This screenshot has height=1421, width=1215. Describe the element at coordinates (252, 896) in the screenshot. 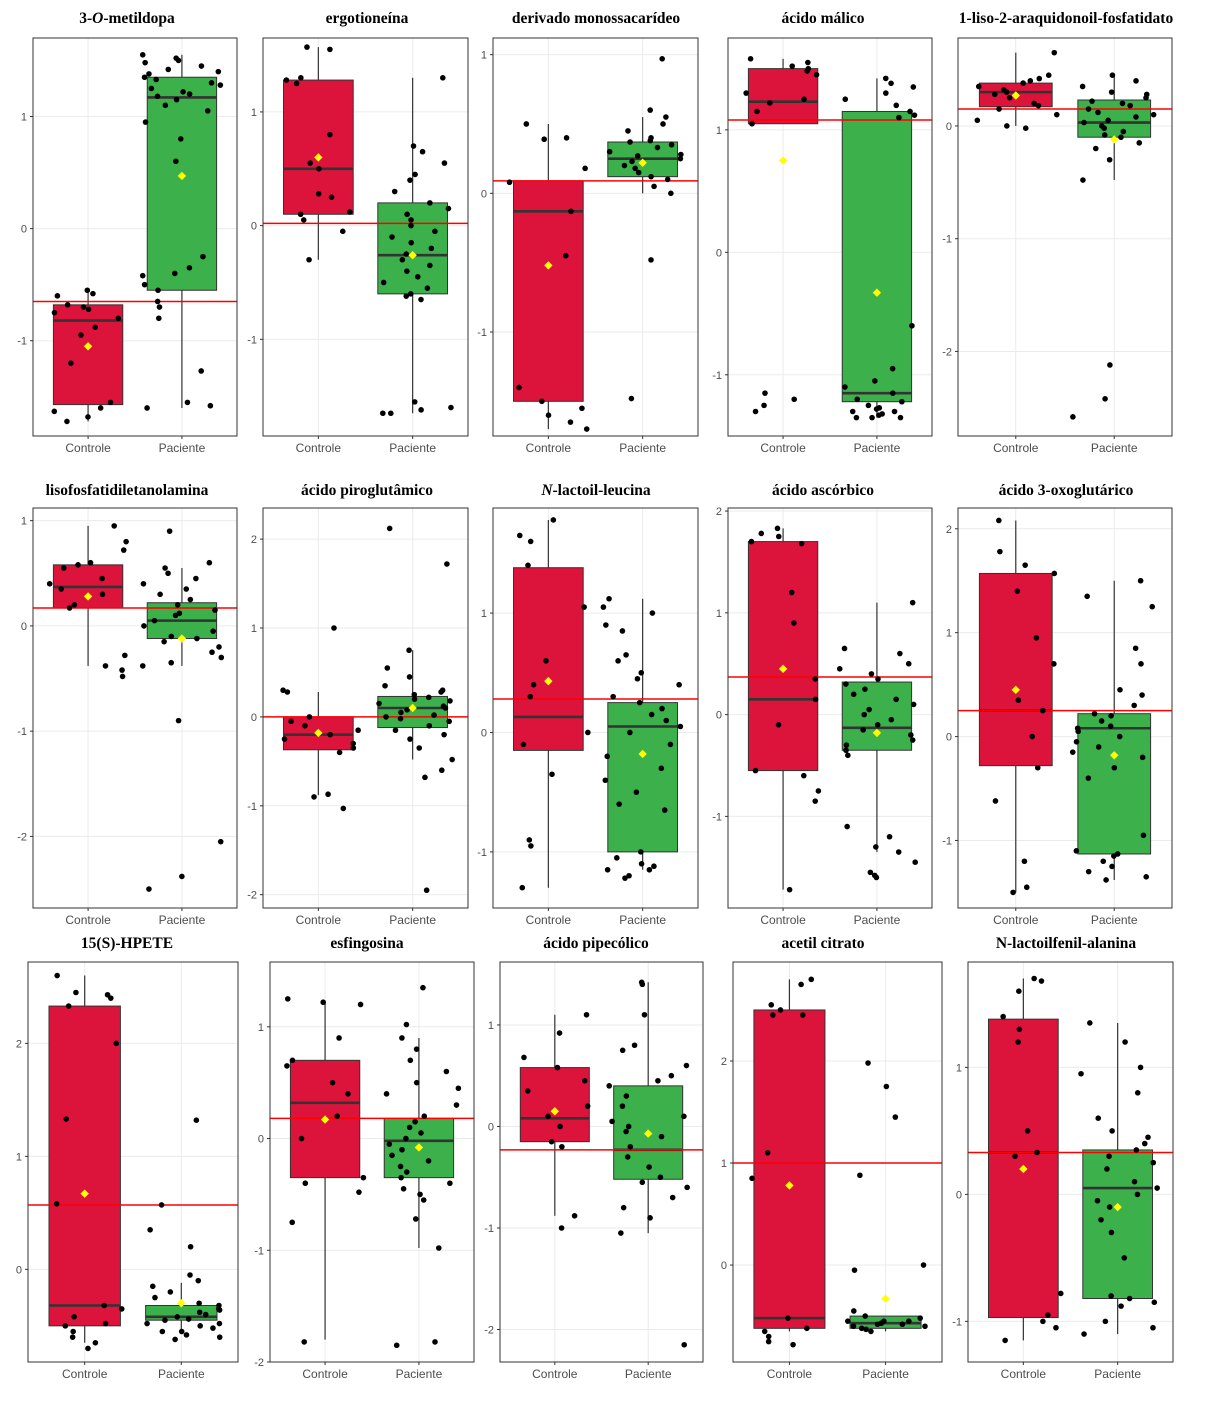

I see `y-tick-label: -2` at that location.